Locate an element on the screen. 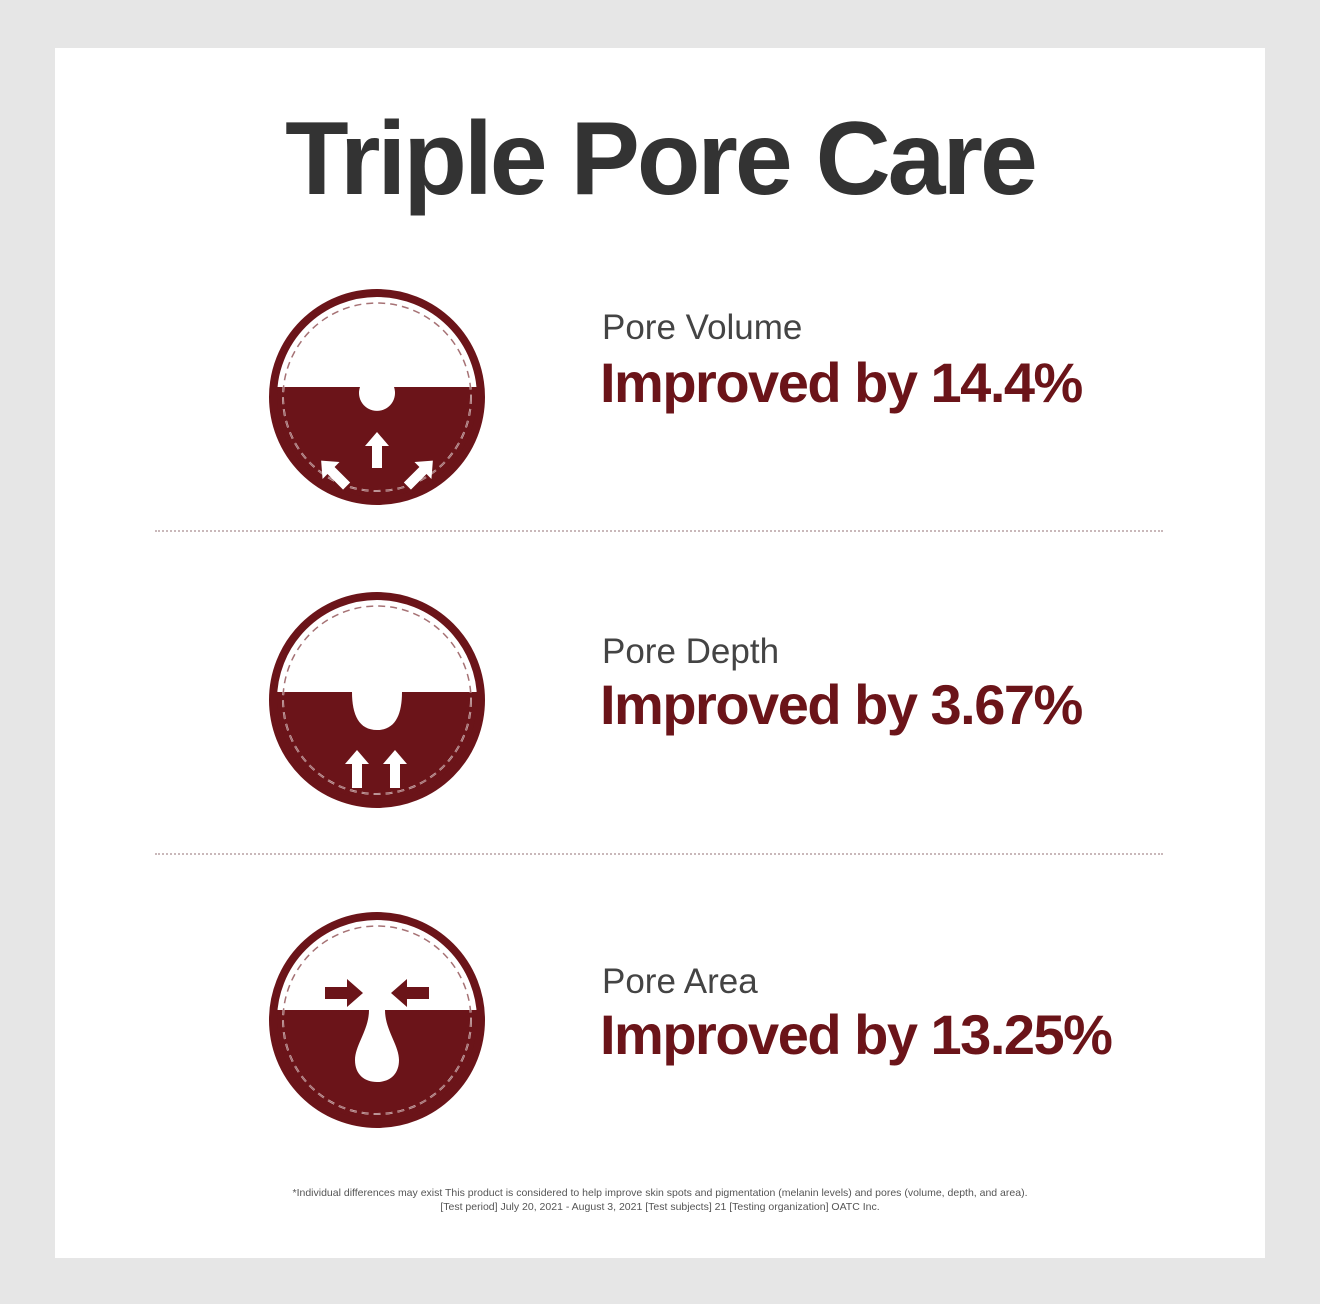 This screenshot has height=1304, width=1320. pore-depth-icon is located at coordinates (377, 700).